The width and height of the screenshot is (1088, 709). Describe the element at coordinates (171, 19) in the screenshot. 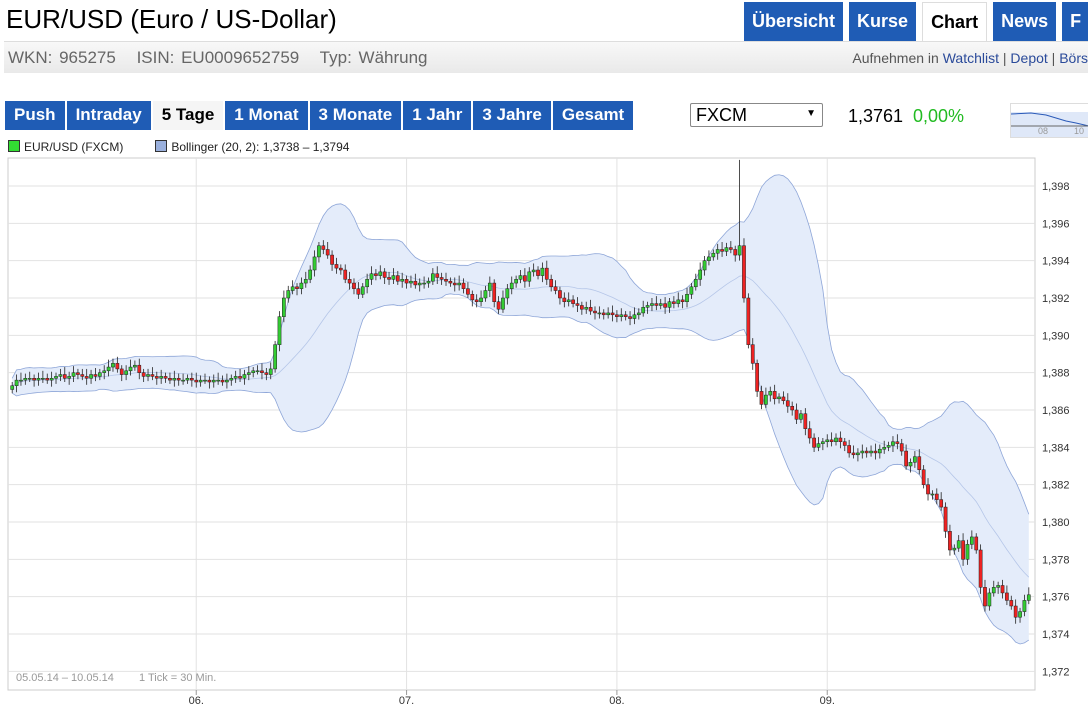

I see `page-title: EUR/USD (Euro / US-Dollar)` at that location.